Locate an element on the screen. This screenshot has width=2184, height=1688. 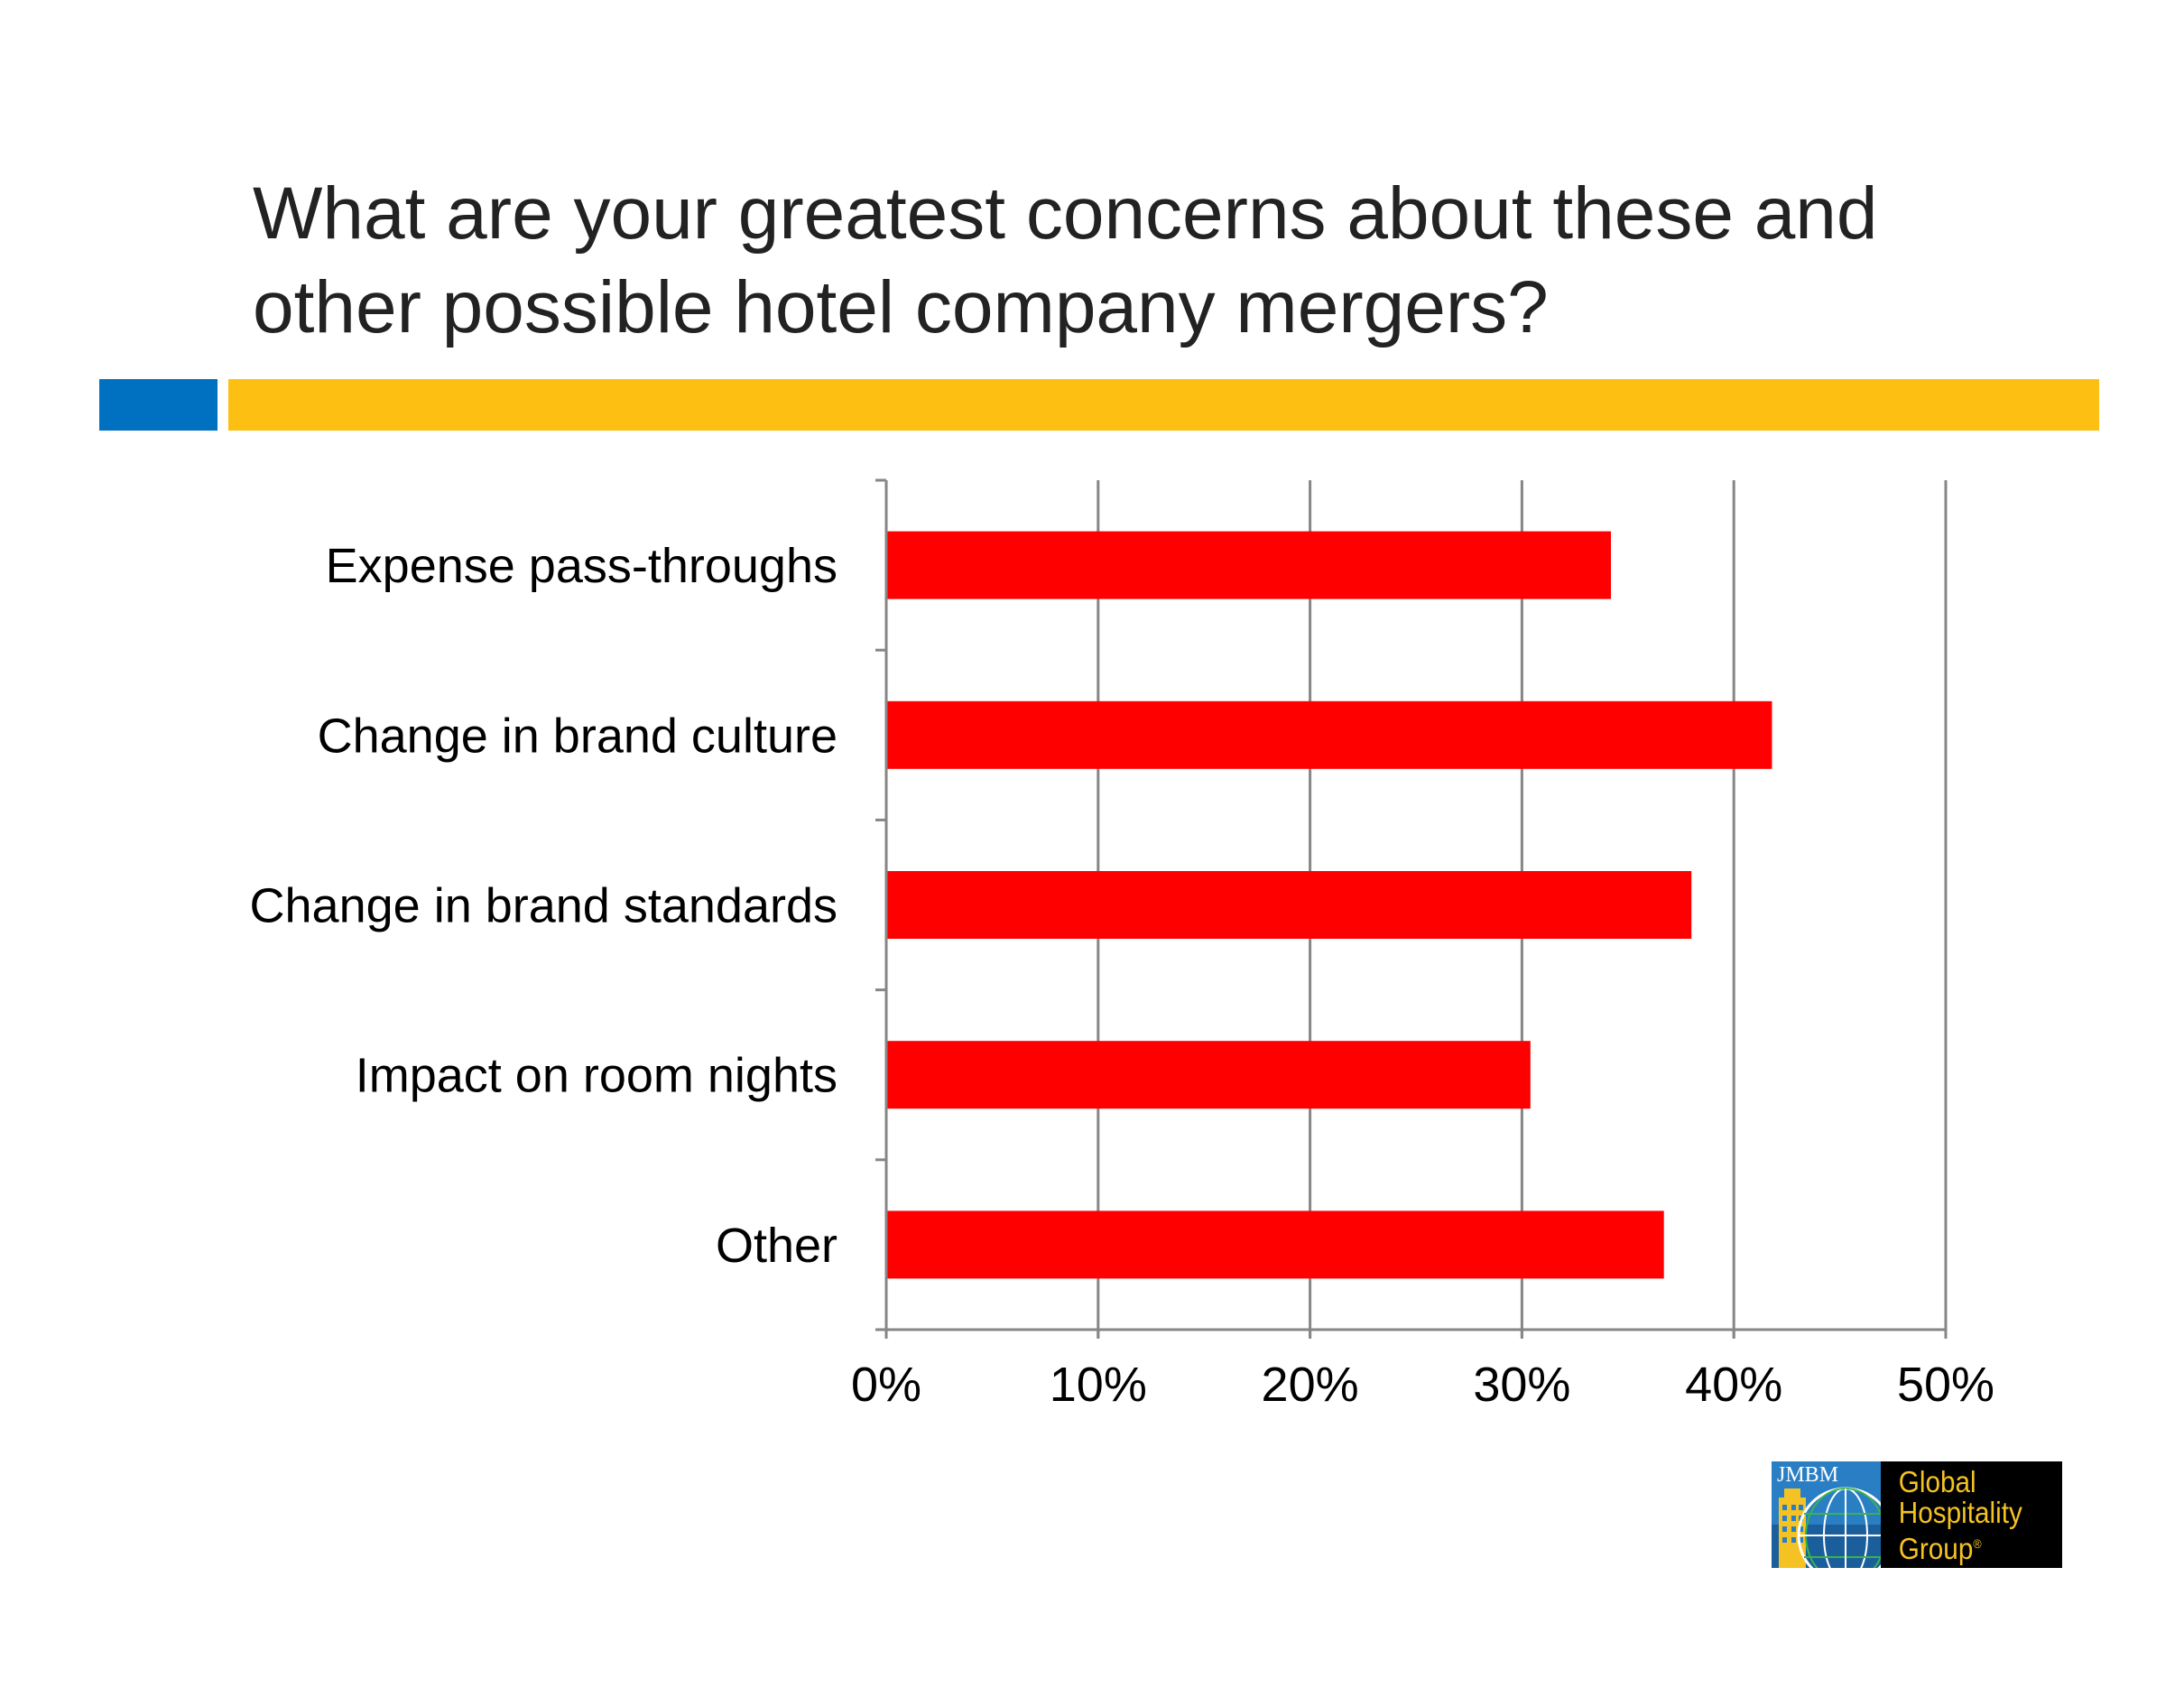
category-label: Change in brand standards is located at coordinates (544, 906).